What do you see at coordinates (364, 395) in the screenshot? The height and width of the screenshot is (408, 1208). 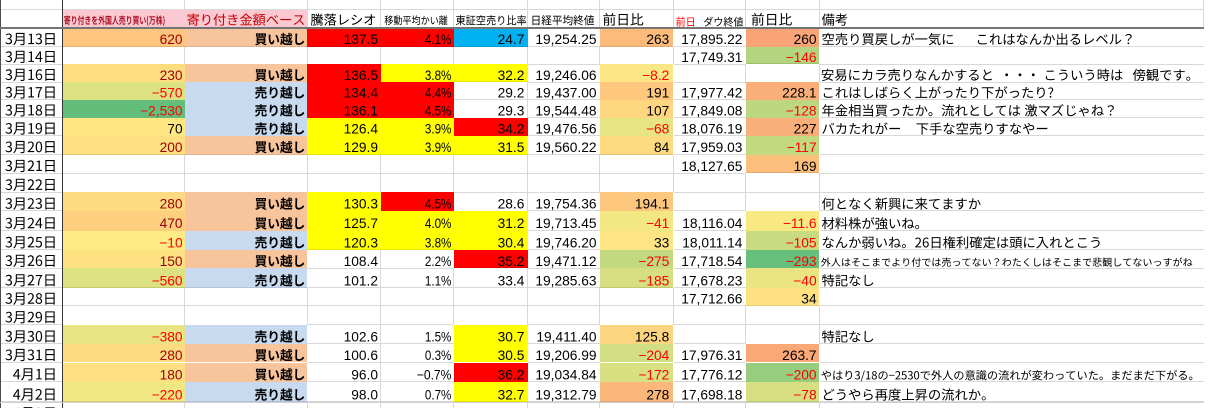 I see `svg-text: 98.0` at bounding box center [364, 395].